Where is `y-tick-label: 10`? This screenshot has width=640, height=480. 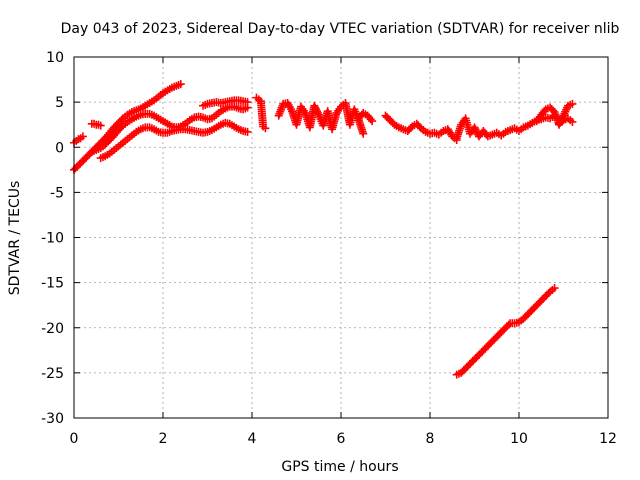
y-tick-label: 10 is located at coordinates (55, 58).